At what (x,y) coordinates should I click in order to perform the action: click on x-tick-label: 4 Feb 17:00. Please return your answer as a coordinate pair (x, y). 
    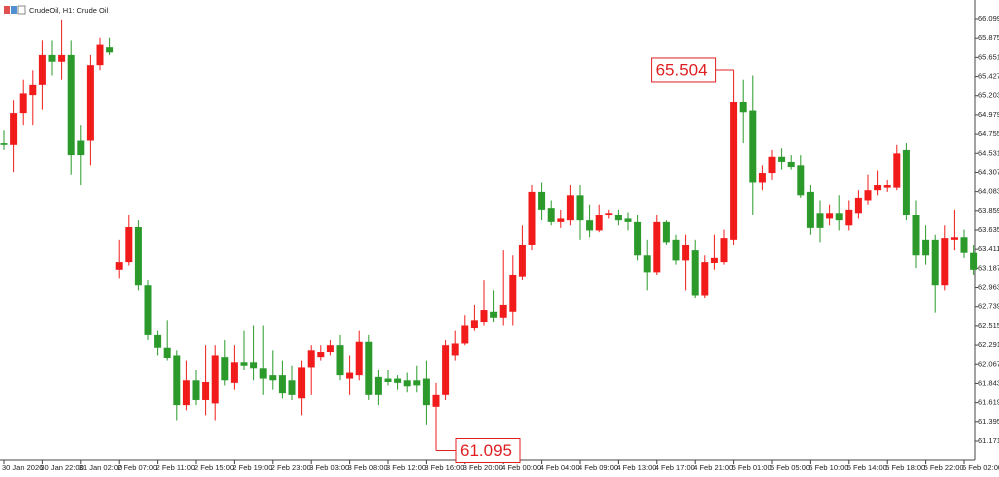
    Looking at the image, I should click on (675, 467).